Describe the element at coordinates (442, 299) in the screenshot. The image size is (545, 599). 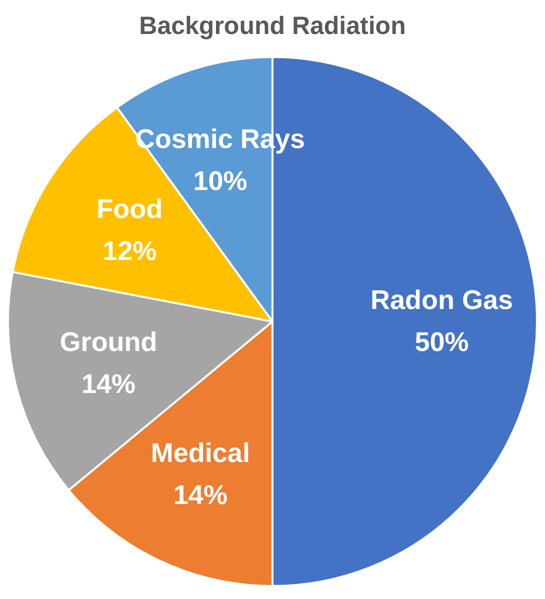
I see `slice-label: Radon Gas` at that location.